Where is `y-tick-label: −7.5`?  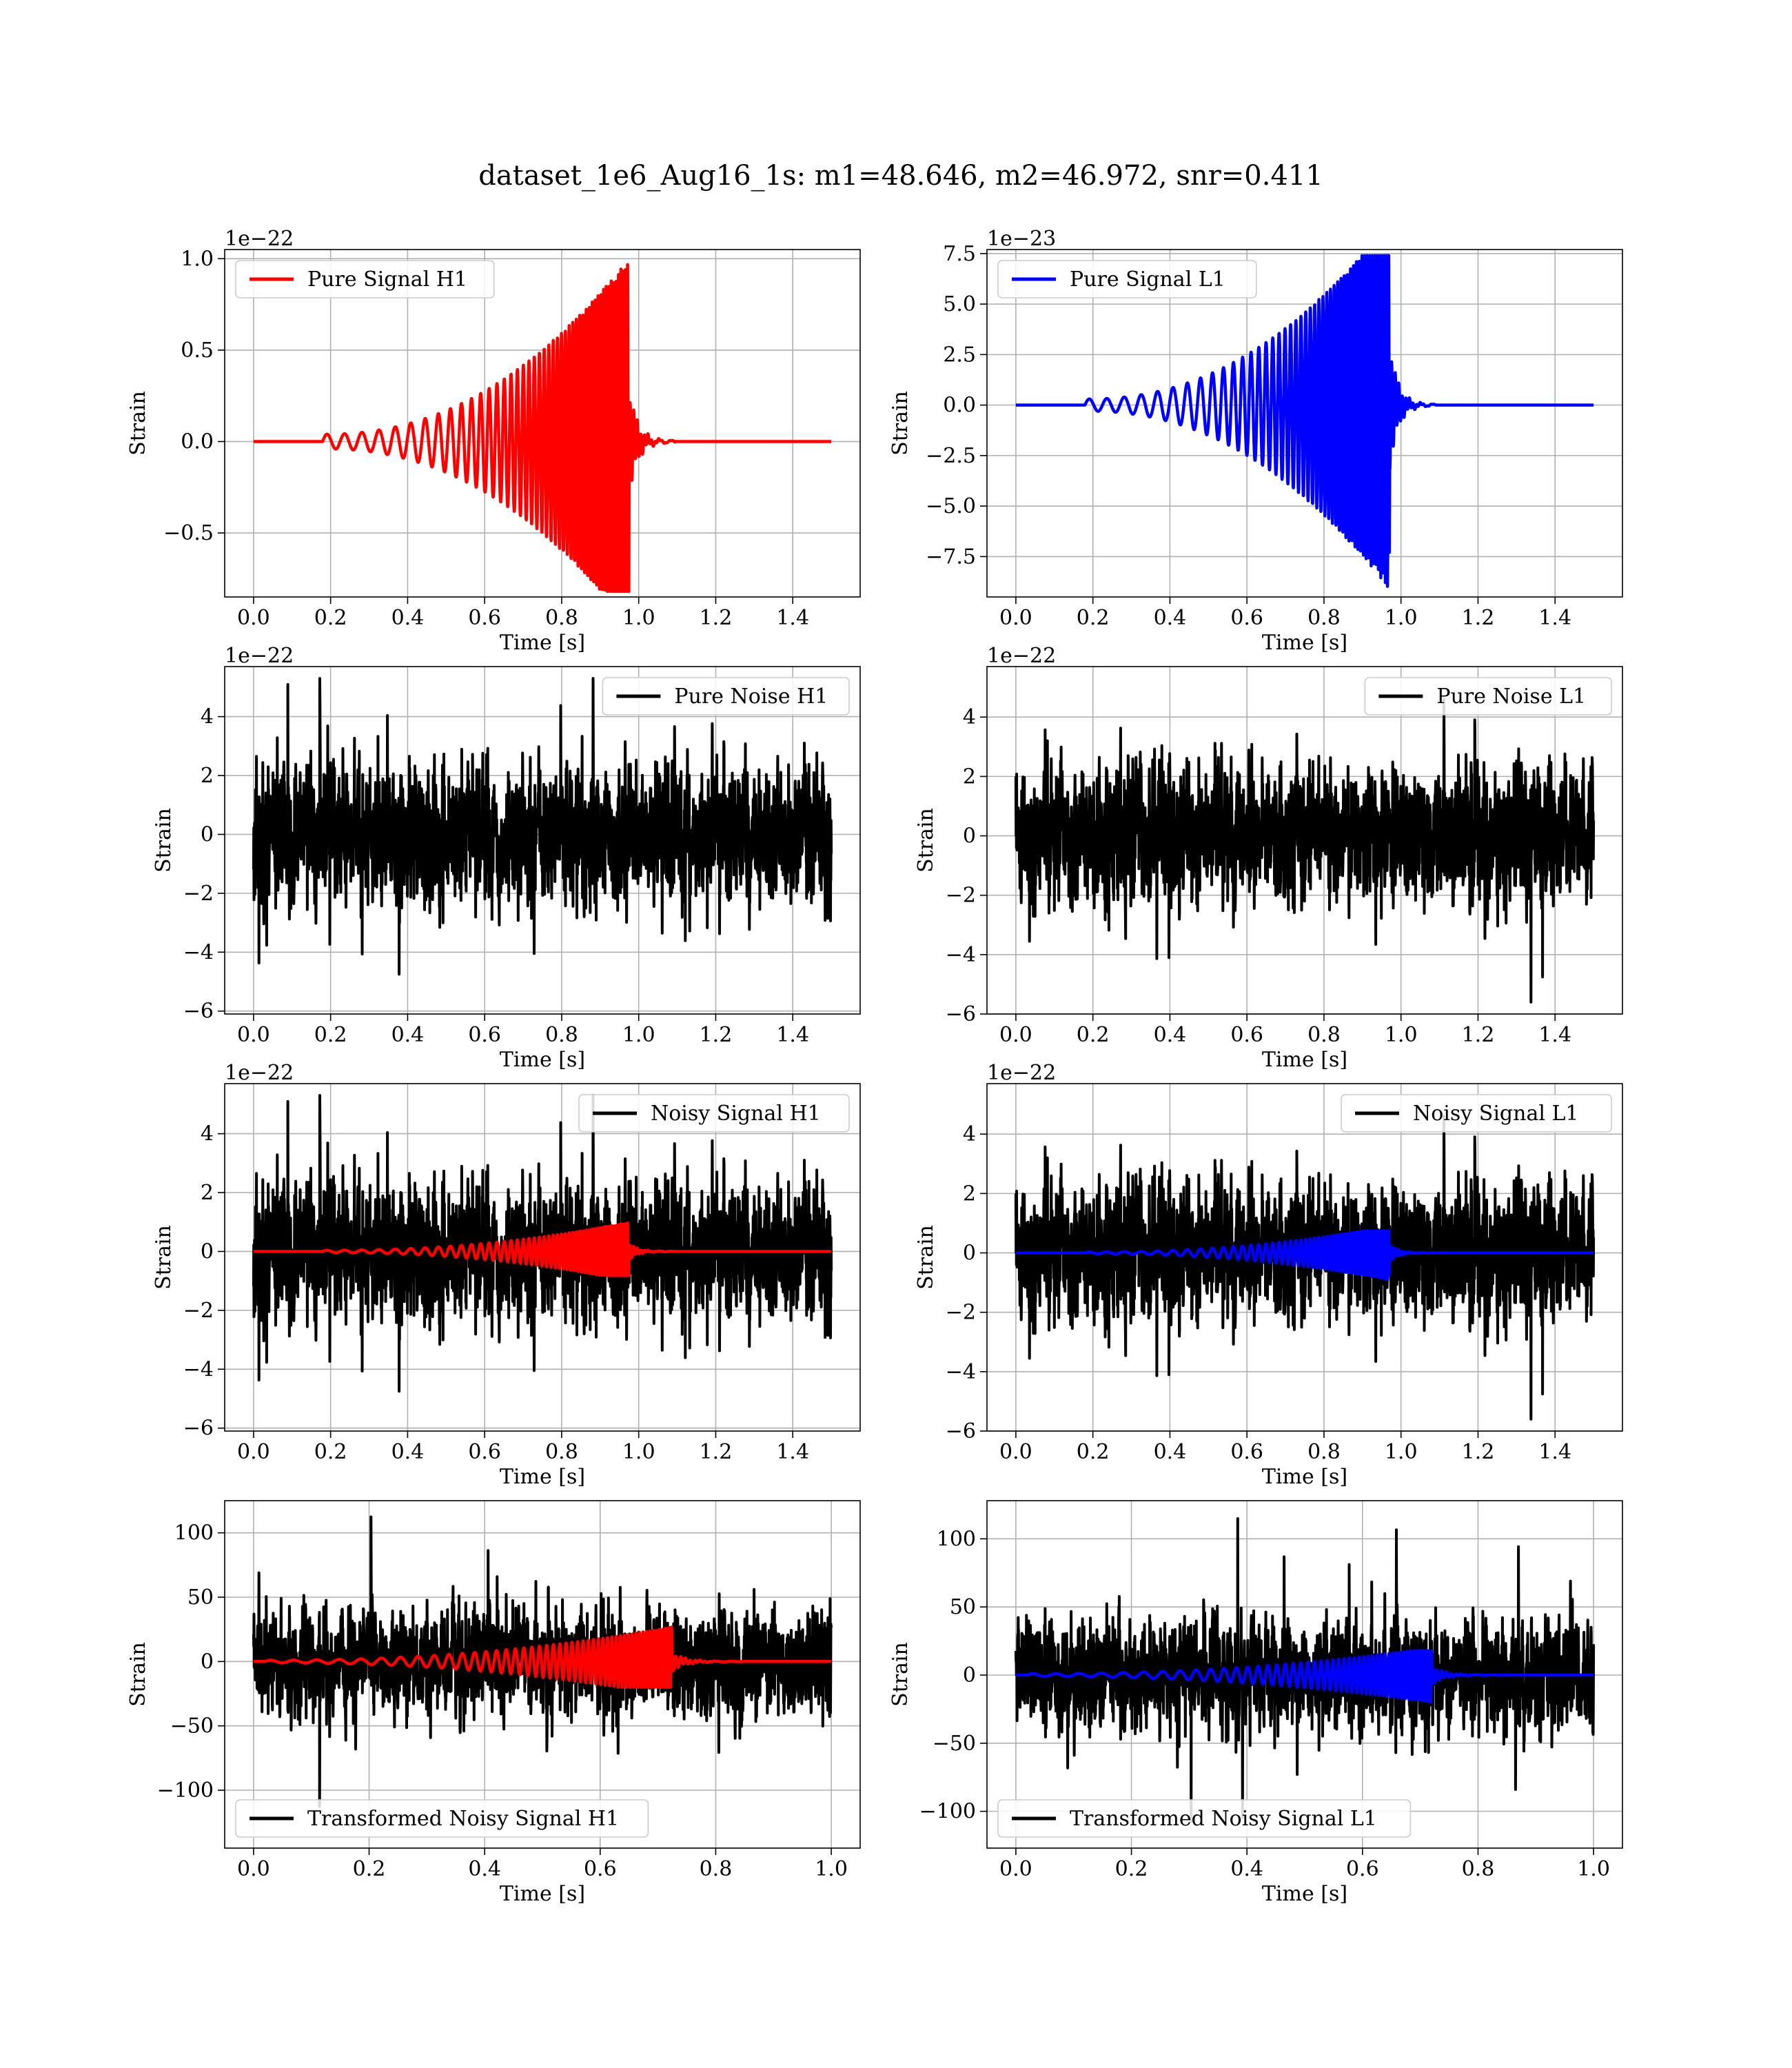 y-tick-label: −7.5 is located at coordinates (951, 557).